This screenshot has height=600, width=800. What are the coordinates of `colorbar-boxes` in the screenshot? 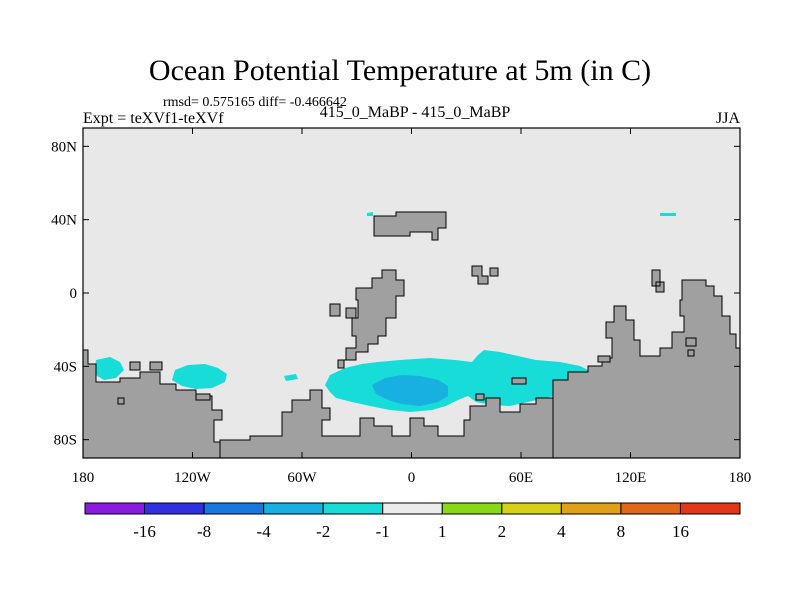 It's located at (412, 508).